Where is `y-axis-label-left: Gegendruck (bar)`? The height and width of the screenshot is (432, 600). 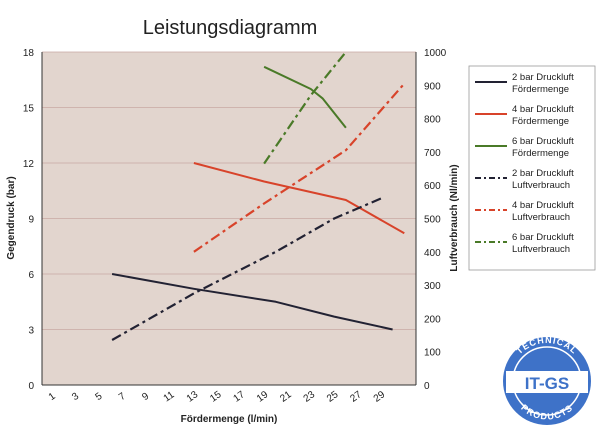
y-axis-label-left: Gegendruck (bar) is located at coordinates (11, 217).